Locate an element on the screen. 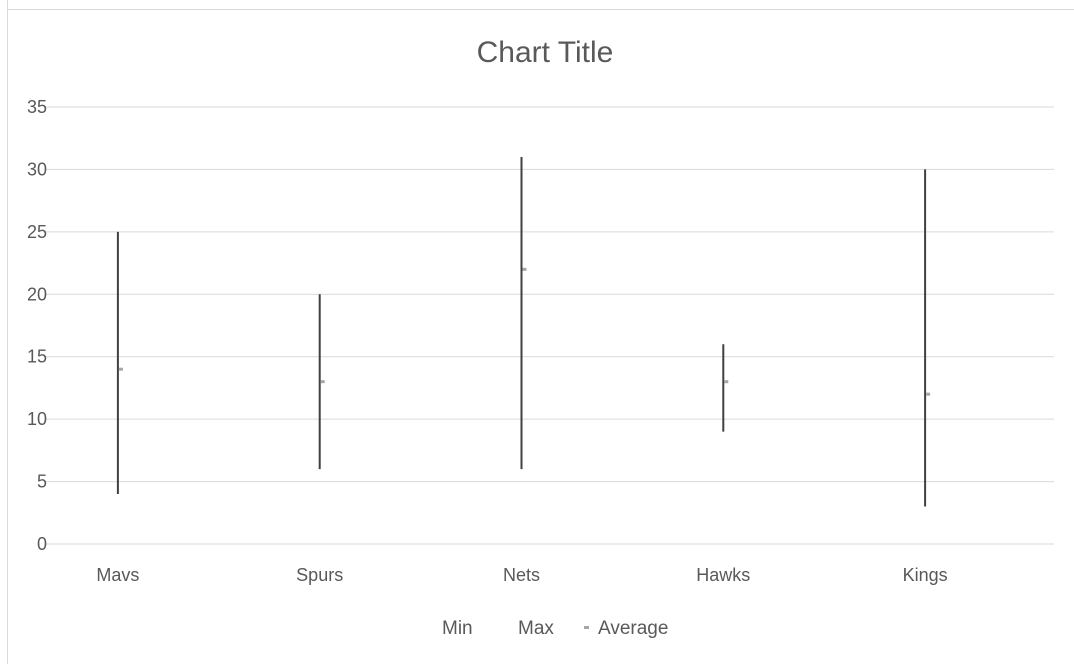  average-marker-spurs is located at coordinates (322, 382).